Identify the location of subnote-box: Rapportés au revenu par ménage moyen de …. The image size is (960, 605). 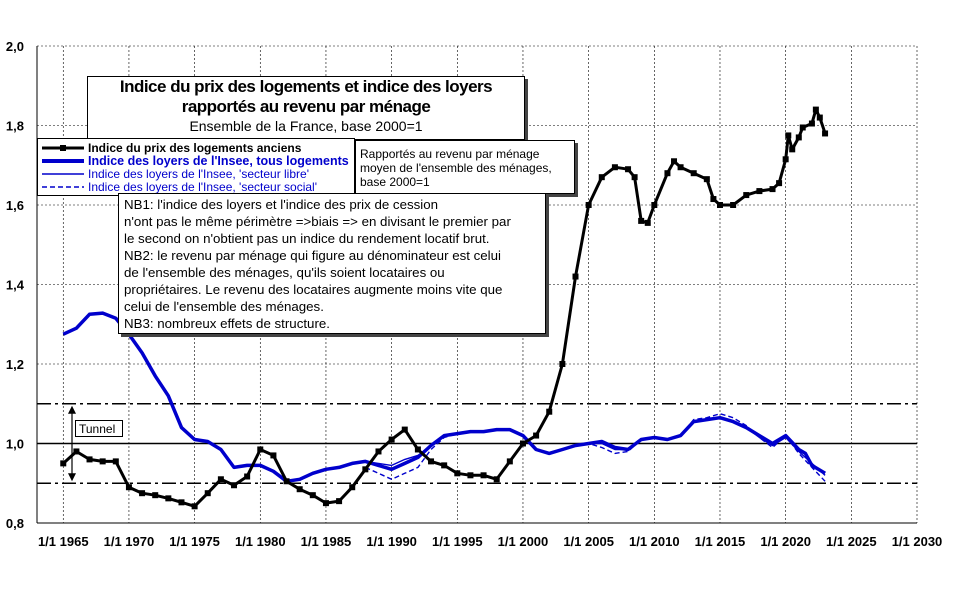
(465, 167).